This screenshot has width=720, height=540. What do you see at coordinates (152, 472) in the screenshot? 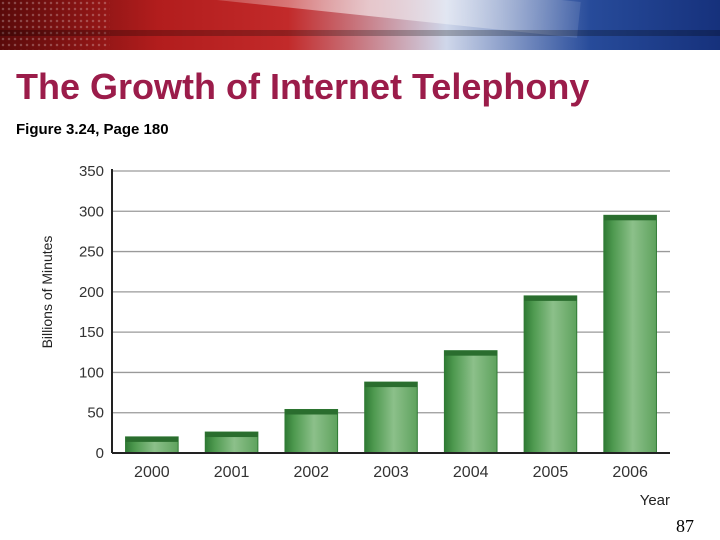
I see `x-tick-label: 2000` at bounding box center [152, 472].